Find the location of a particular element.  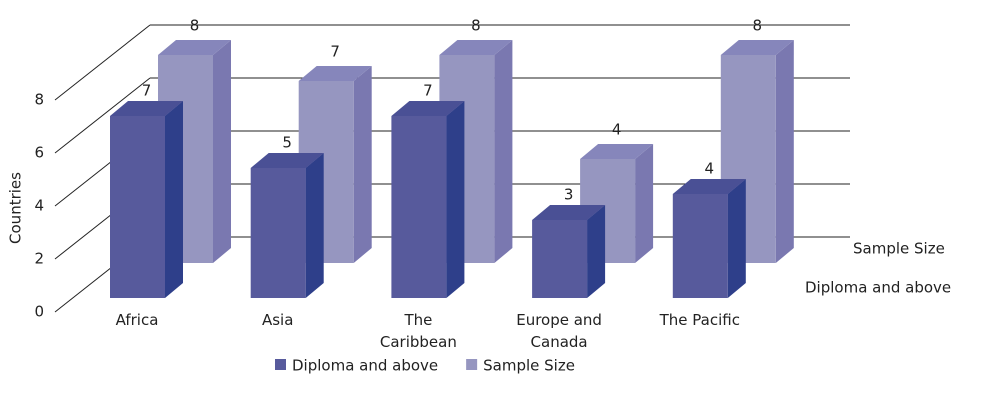

y-tick-label: 2 is located at coordinates (39, 259).